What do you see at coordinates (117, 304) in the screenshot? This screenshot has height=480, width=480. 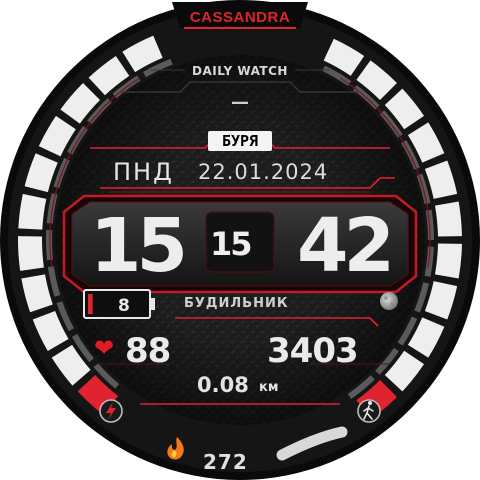 I see `battery-frame` at bounding box center [117, 304].